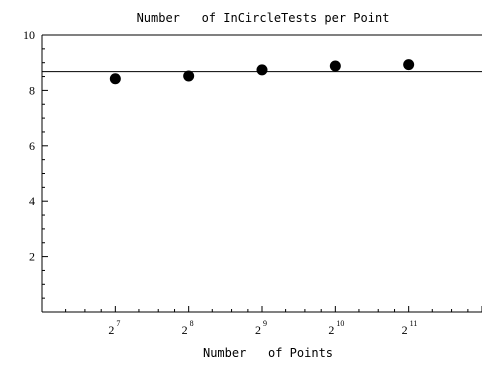 The height and width of the screenshot is (366, 482). What do you see at coordinates (265, 323) in the screenshot?
I see `x-tick-exponent: 9` at bounding box center [265, 323].